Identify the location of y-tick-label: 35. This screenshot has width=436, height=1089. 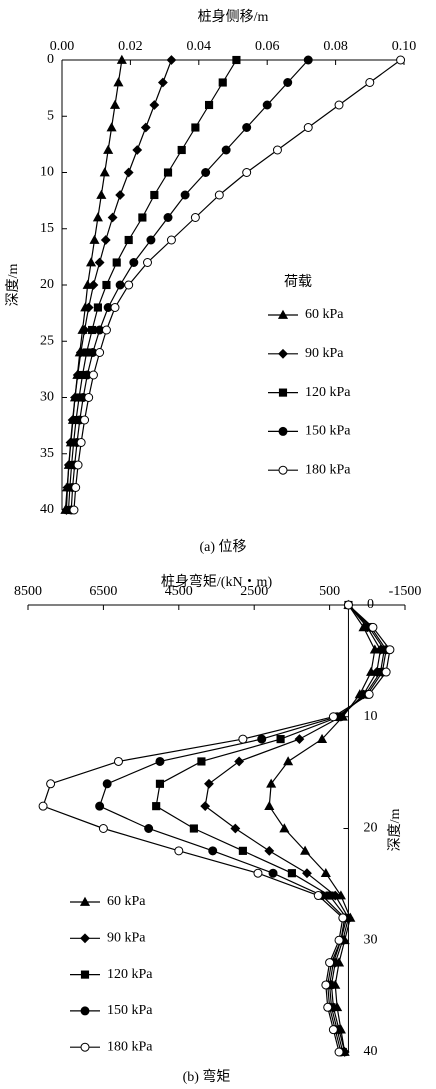
(47, 453).